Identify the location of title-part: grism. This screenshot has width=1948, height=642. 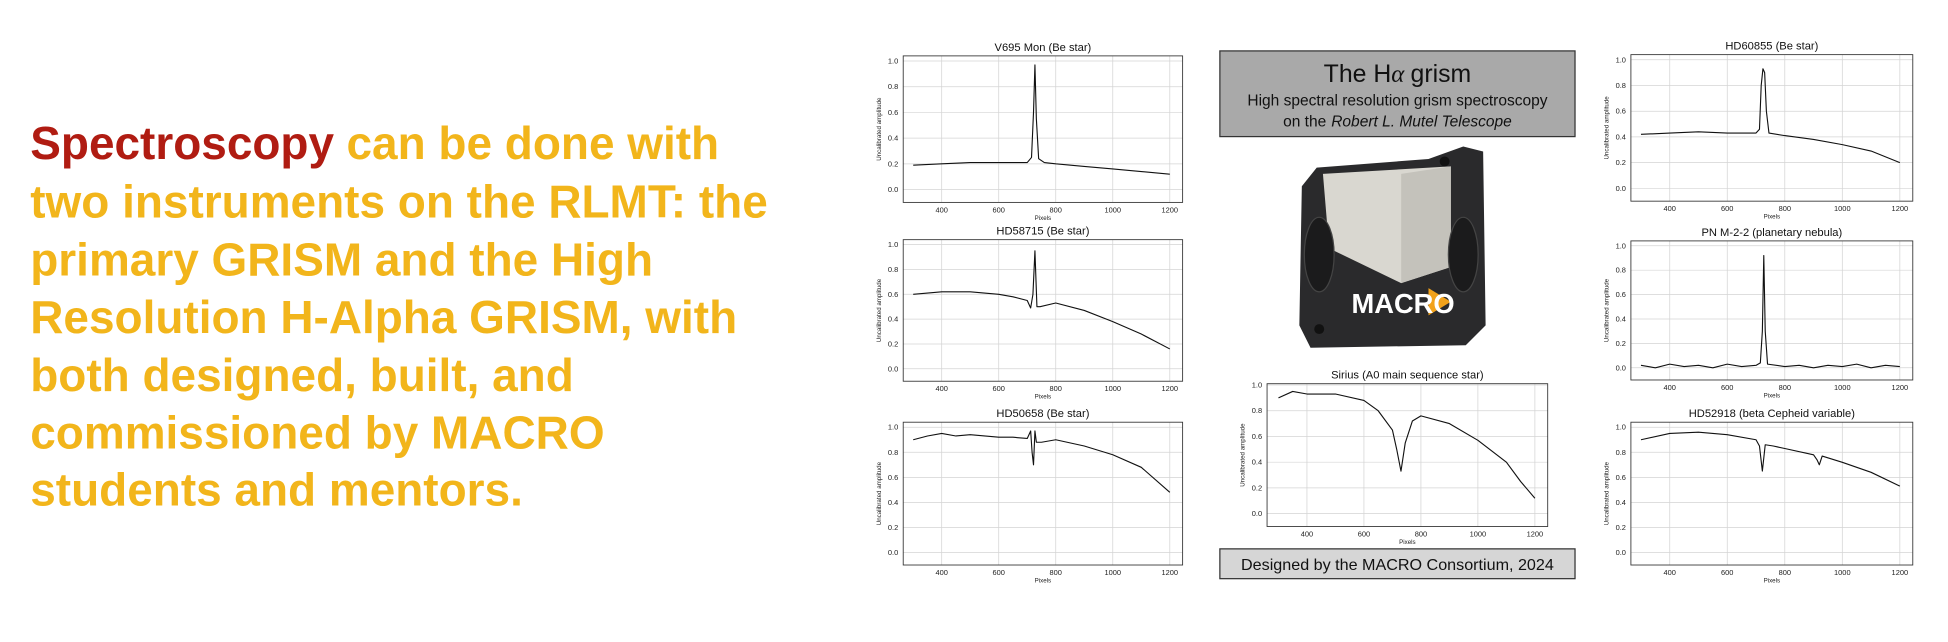
(1441, 74).